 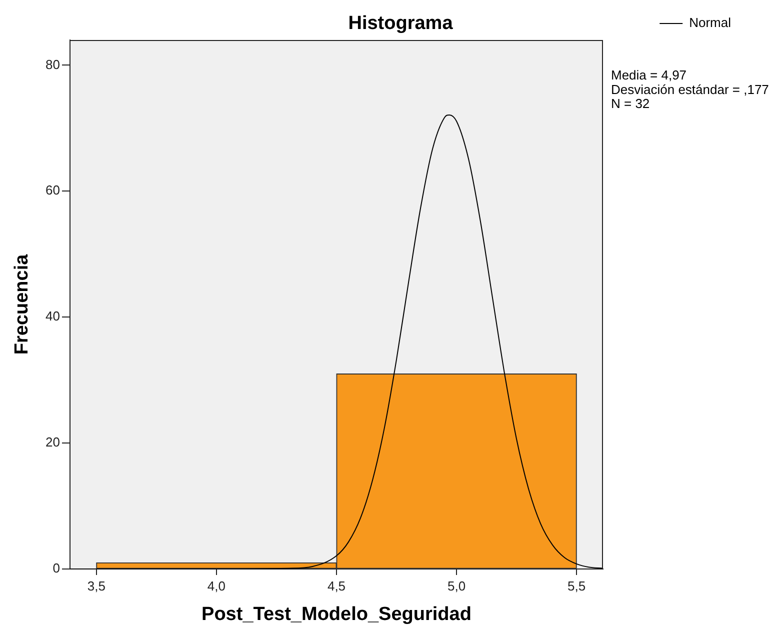 What do you see at coordinates (710, 22) in the screenshot?
I see `legend-label: Normal` at bounding box center [710, 22].